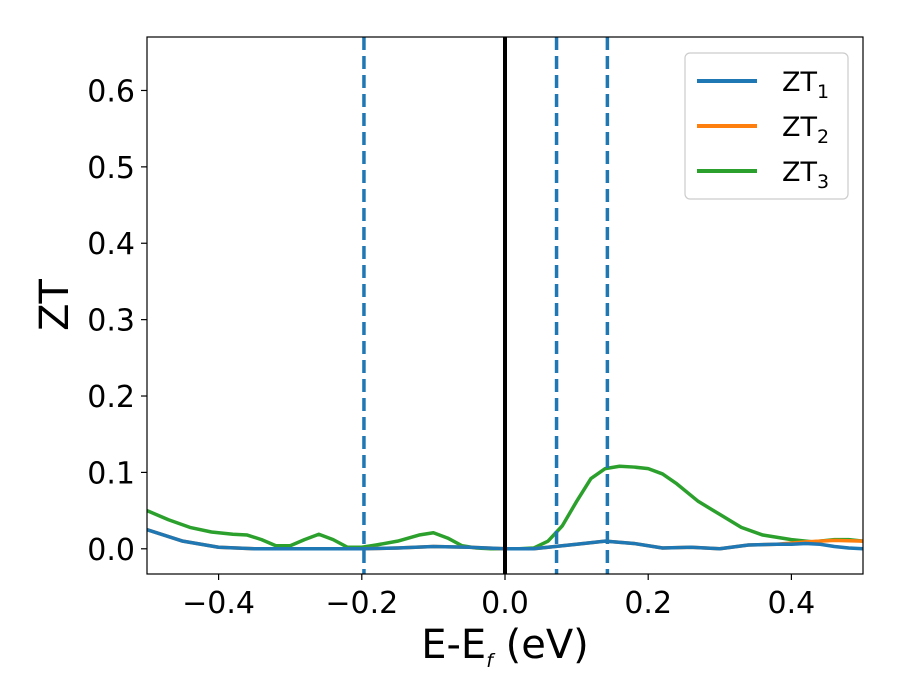  I want to click on legend: ZT1 ZT2 ZT3, so click(766, 126).